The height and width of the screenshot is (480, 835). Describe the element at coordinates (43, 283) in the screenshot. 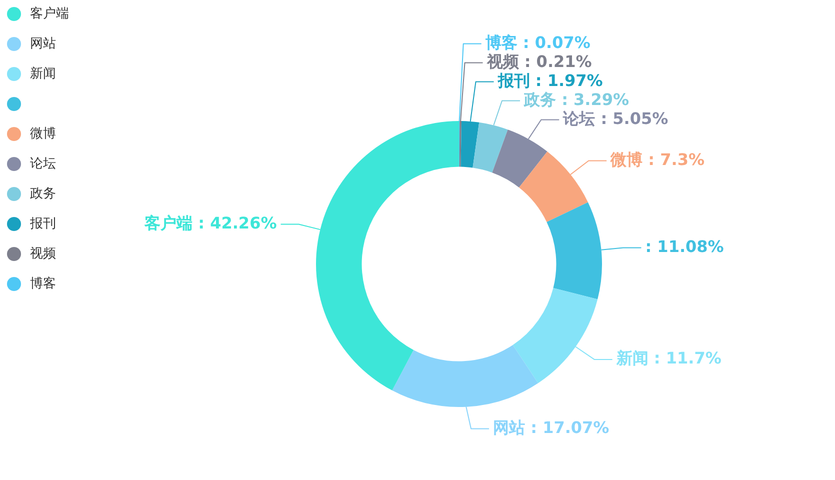

I see `legend-label: 博客` at that location.